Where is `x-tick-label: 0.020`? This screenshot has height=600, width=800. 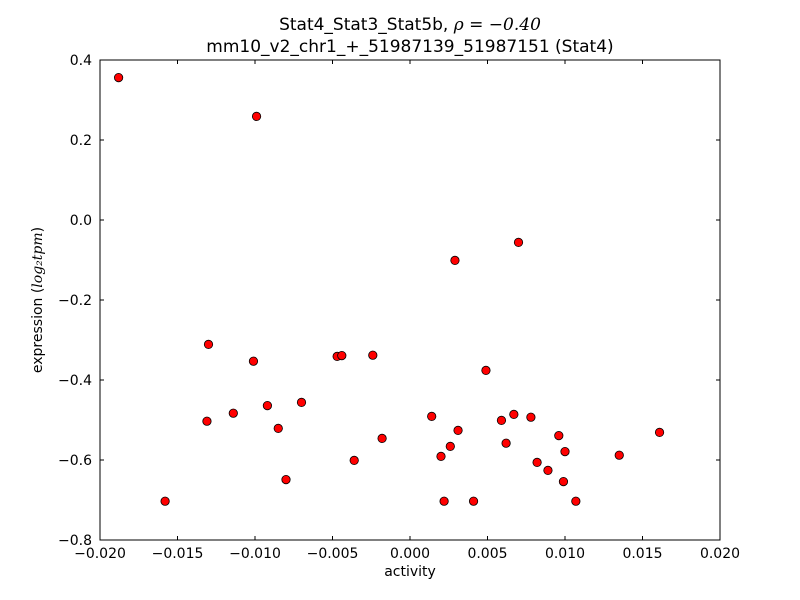 x-tick-label: 0.020 is located at coordinates (720, 554).